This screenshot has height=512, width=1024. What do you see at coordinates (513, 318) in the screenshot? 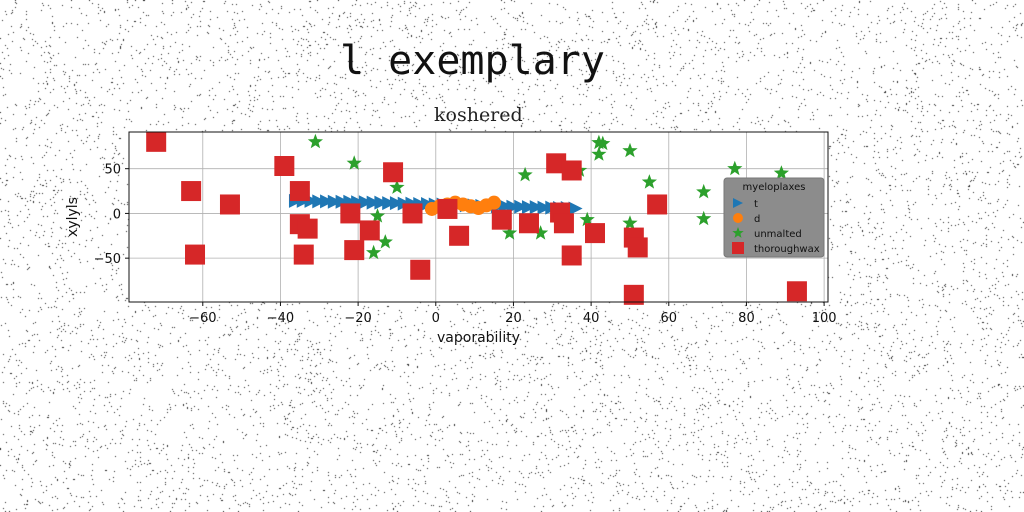
I see `x-tick-label: 20` at bounding box center [513, 318].